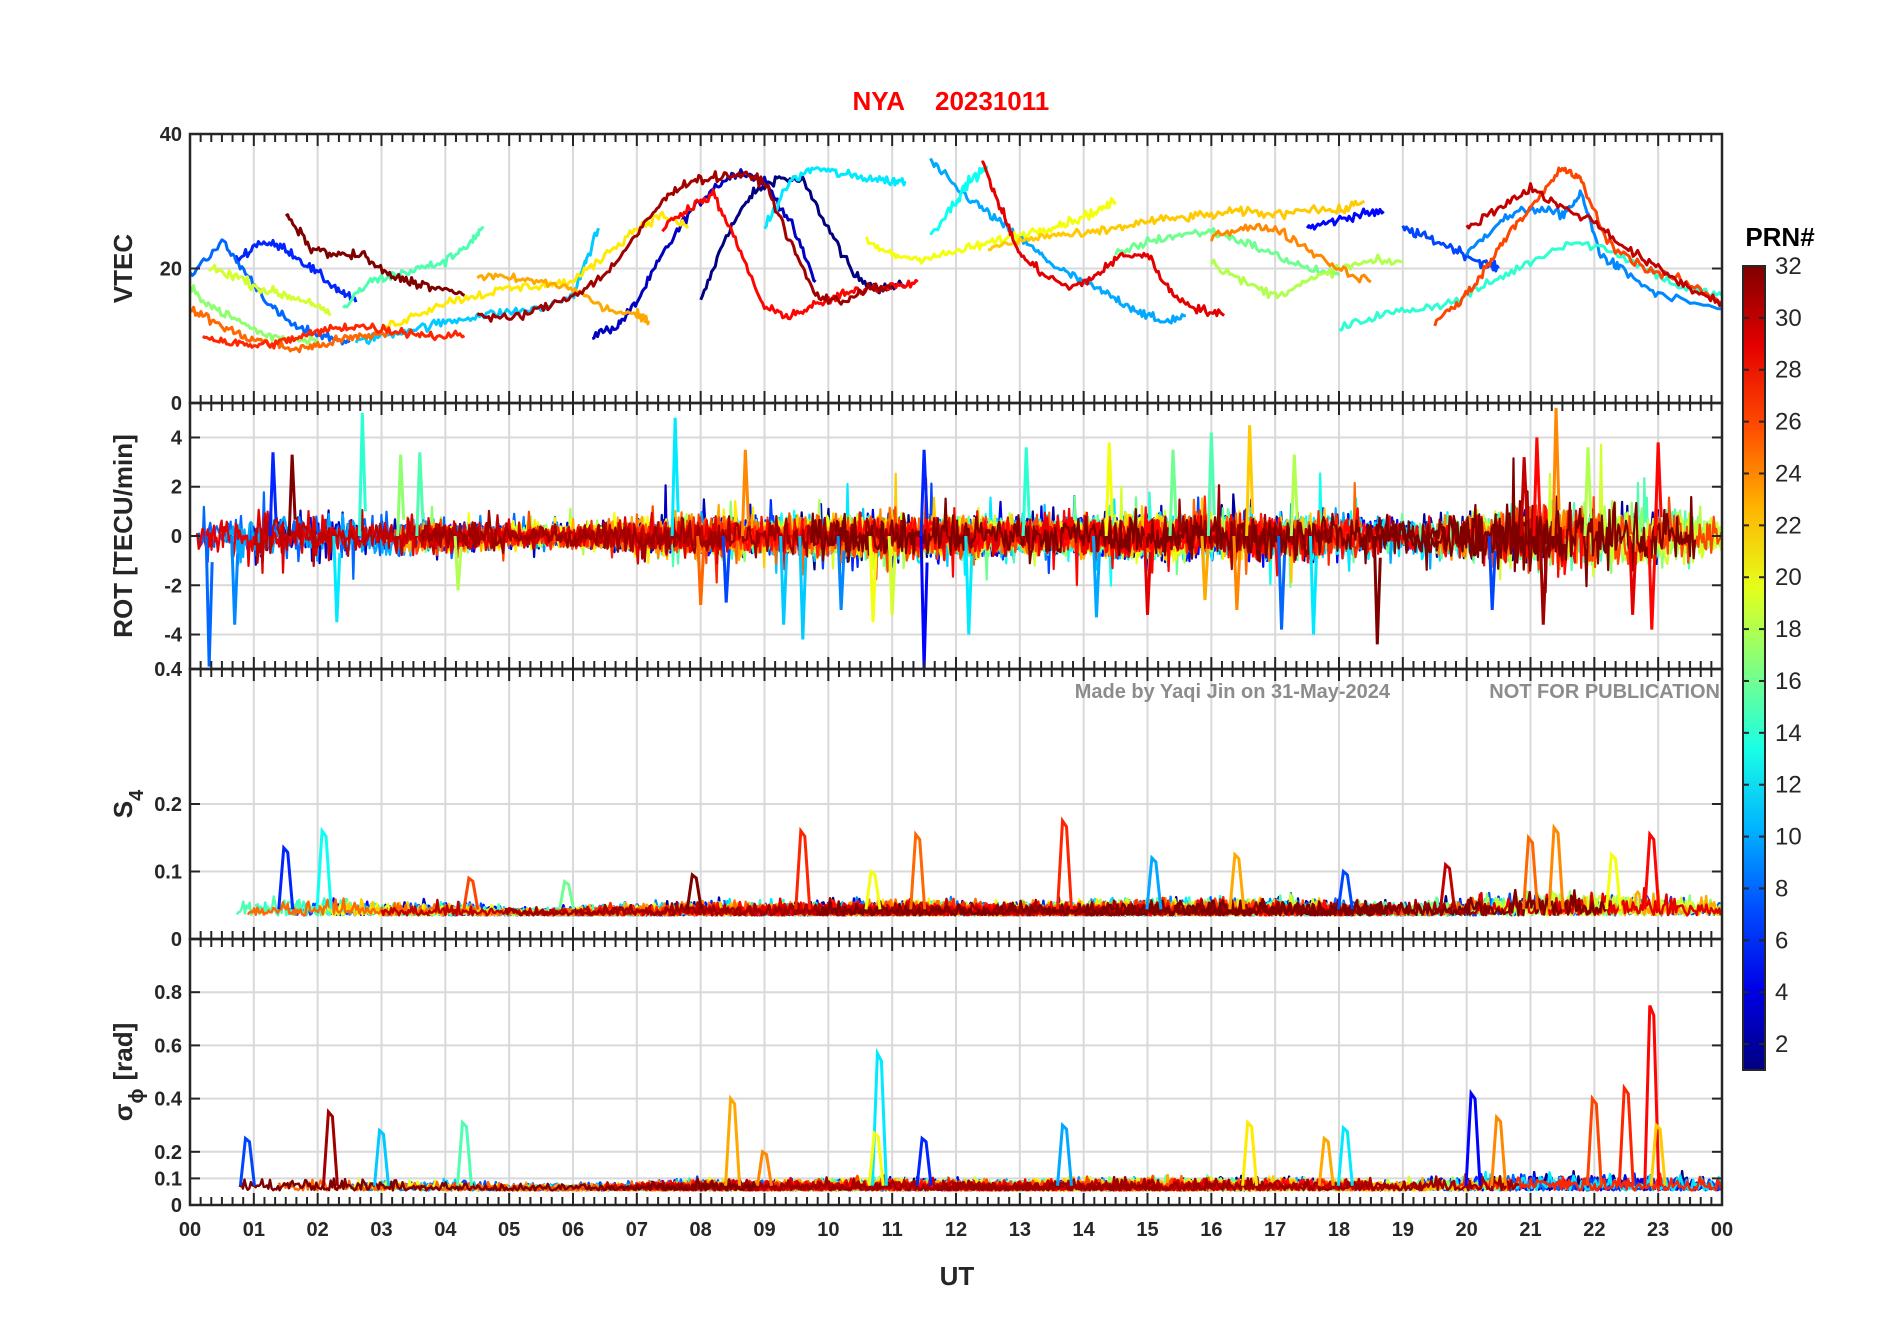 This screenshot has height=1335, width=1902. Describe the element at coordinates (1788, 370) in the screenshot. I see `colorbar-tick-label: 28` at that location.